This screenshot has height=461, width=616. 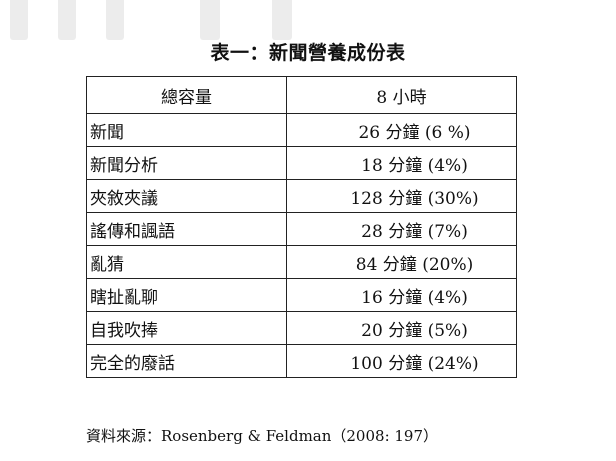 I want to click on row-duration: 28 分鐘 (7%), so click(x=402, y=229).